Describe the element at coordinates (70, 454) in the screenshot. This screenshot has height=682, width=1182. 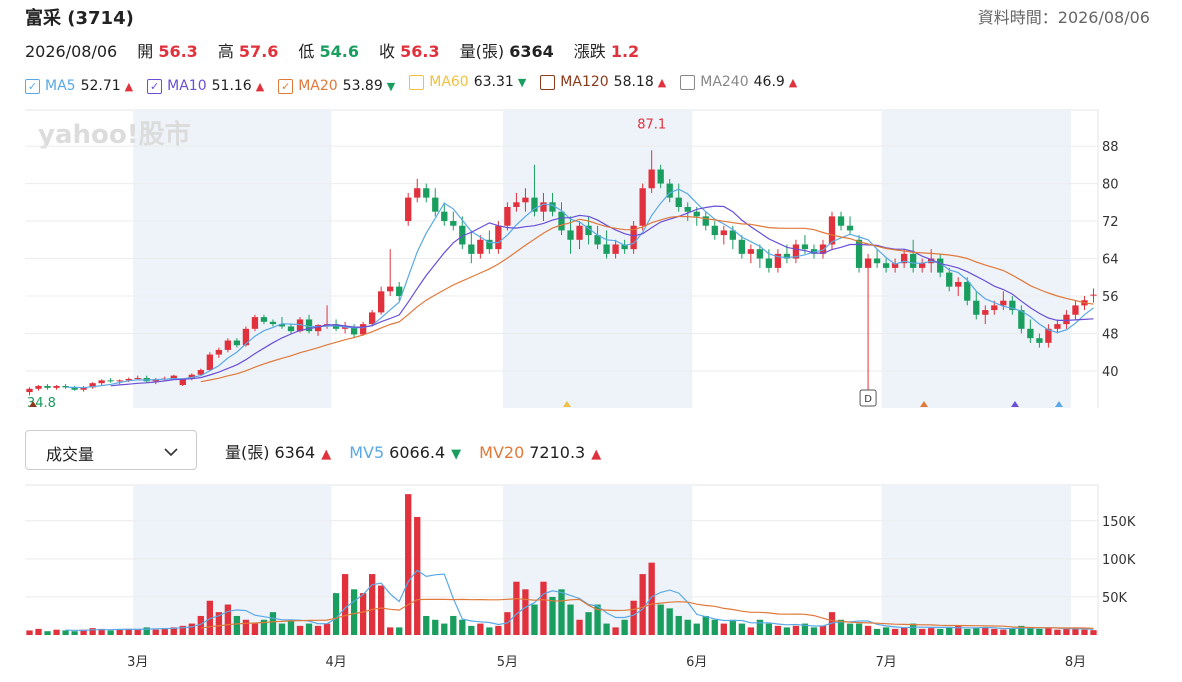
I see `dropdown-label: 成交量` at that location.